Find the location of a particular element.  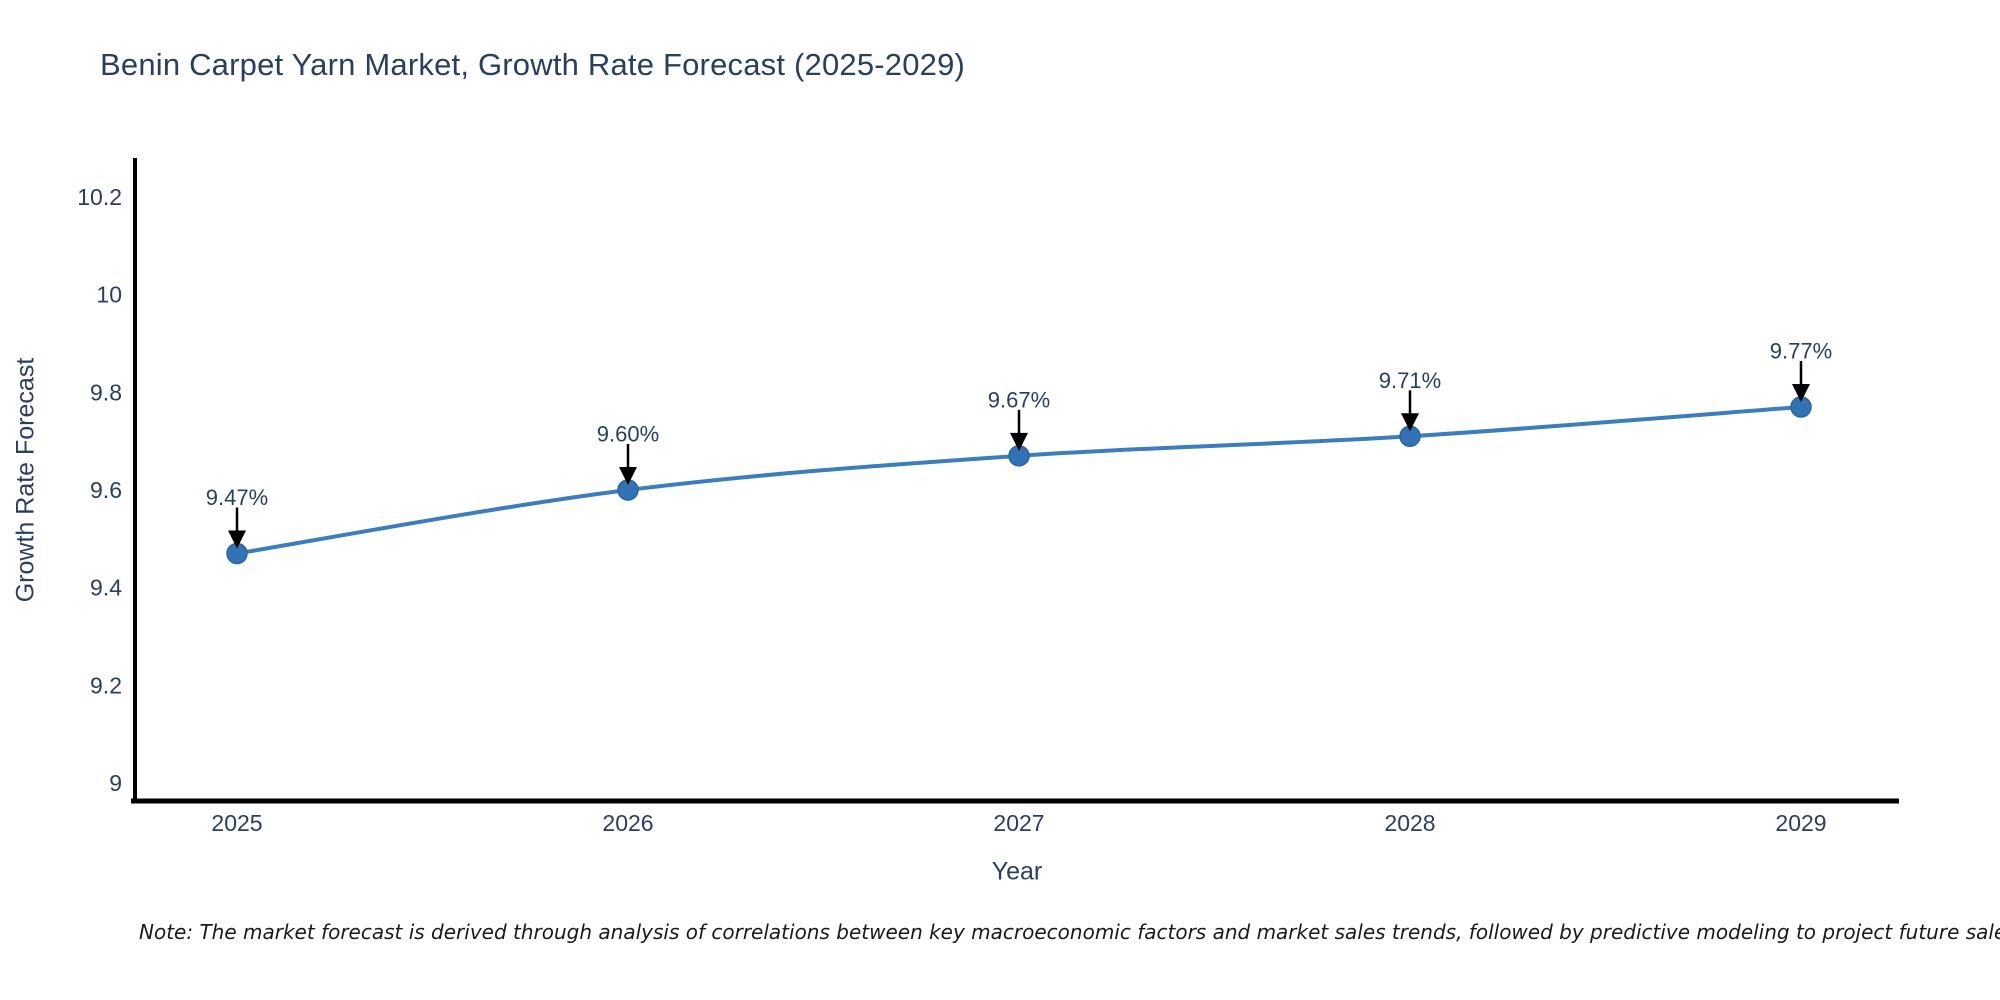

y-tick-label: 9.8 is located at coordinates (106, 392).